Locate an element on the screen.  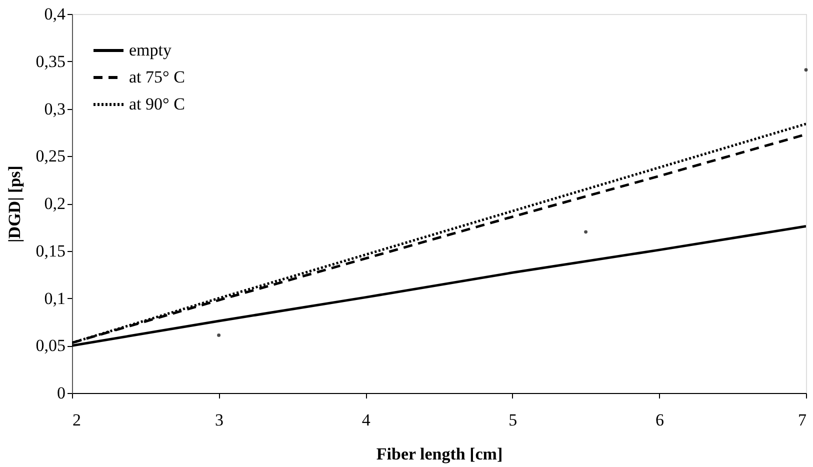
y-tick-label: 0,3 is located at coordinates (55, 108).